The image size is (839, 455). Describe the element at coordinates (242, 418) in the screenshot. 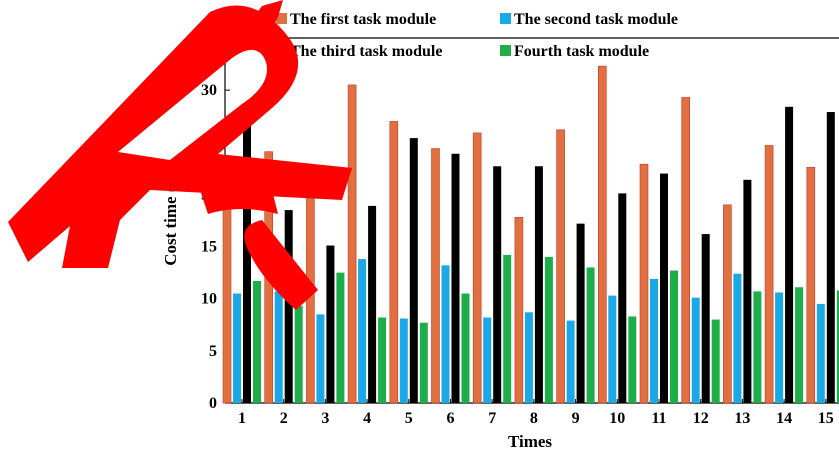

I see `x-tick-label: 1` at that location.